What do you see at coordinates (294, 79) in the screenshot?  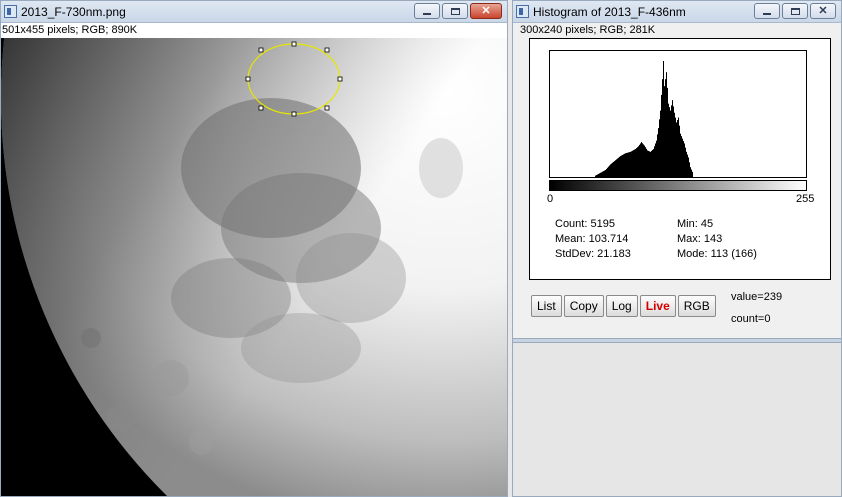 I see `selection-handles` at bounding box center [294, 79].